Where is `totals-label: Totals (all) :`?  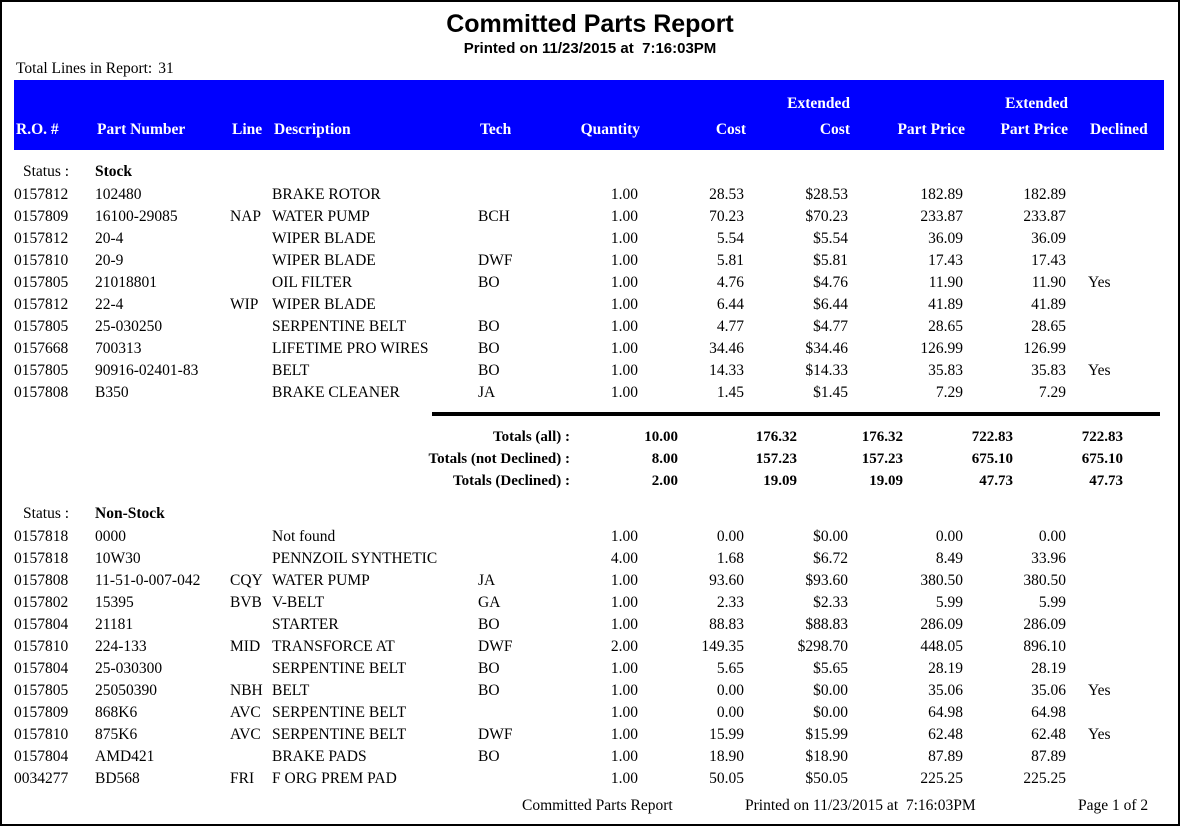
totals-label: Totals (all) : is located at coordinates (531, 437).